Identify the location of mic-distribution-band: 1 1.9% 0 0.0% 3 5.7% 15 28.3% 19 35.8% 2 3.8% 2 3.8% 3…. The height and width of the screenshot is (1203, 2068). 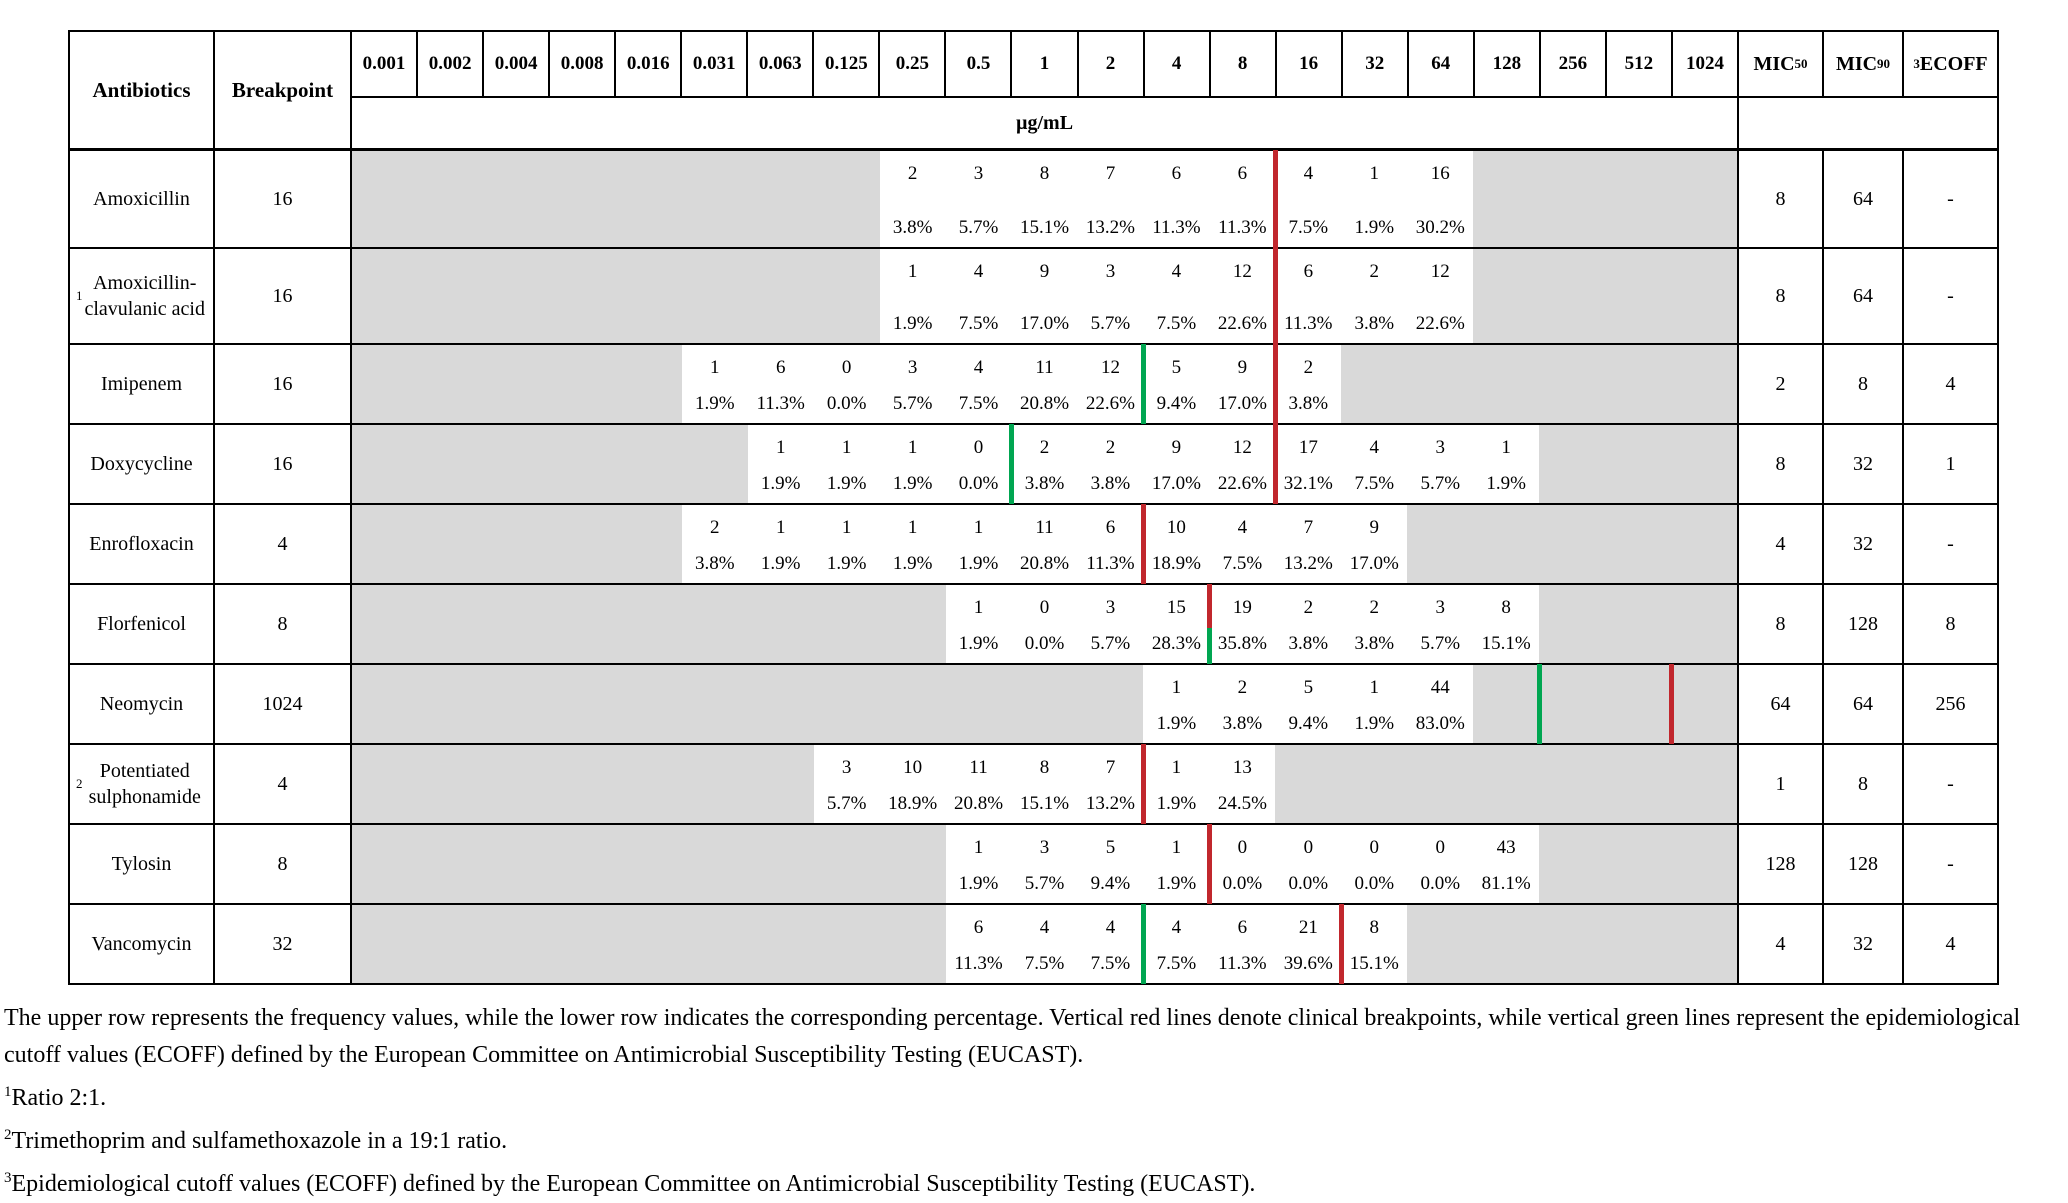
(1045, 624).